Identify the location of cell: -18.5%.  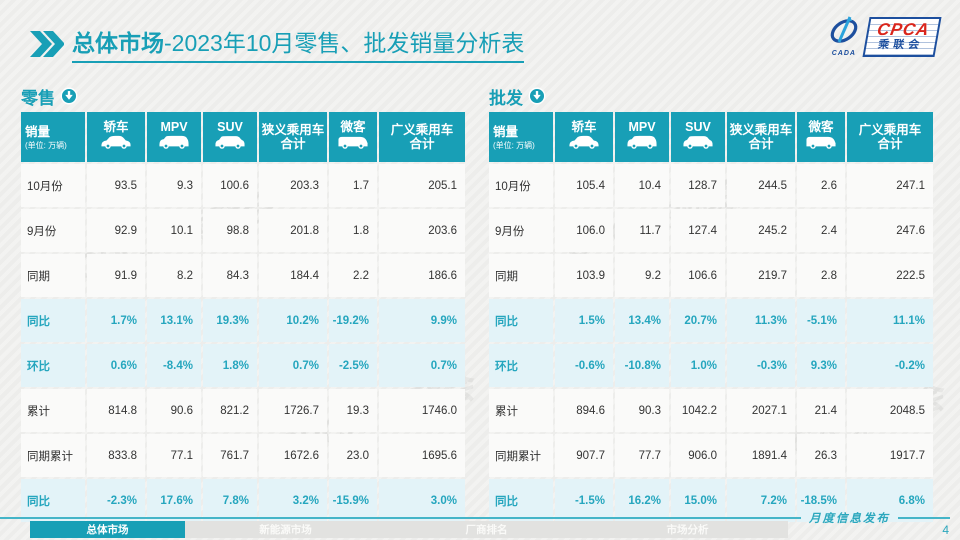
(821, 500).